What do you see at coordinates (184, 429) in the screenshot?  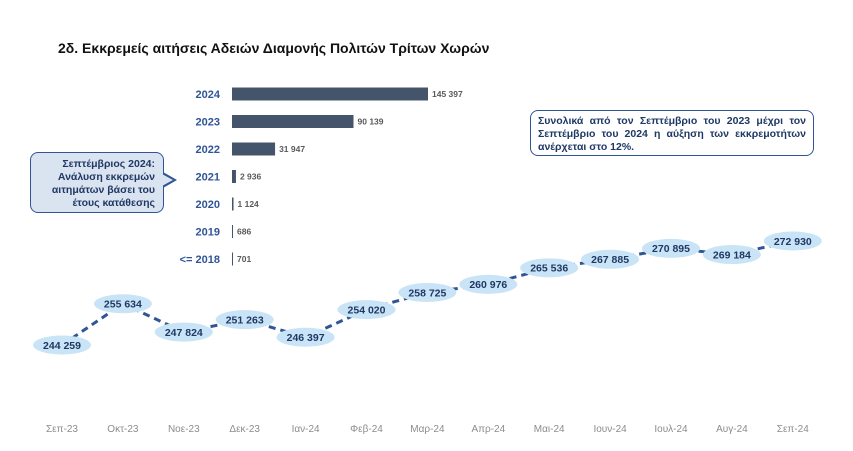 I see `x-tick-label: Νοε-23` at bounding box center [184, 429].